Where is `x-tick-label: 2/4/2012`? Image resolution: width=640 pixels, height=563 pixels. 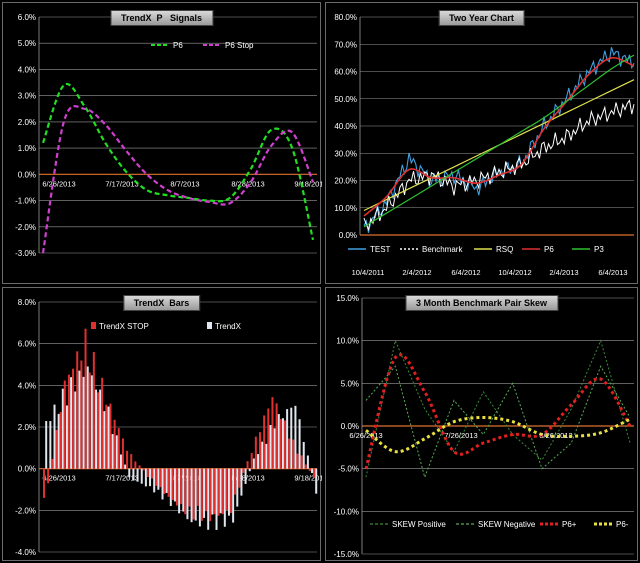 x-tick-label: 2/4/2012 is located at coordinates (416, 272).